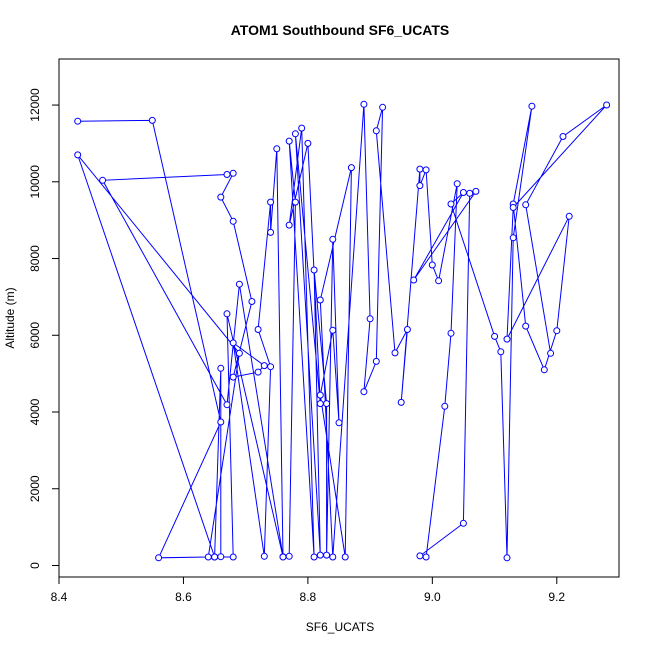  What do you see at coordinates (340, 30) in the screenshot?
I see `chart-title: ATOM1 Southbound SF6_UCATS` at bounding box center [340, 30].